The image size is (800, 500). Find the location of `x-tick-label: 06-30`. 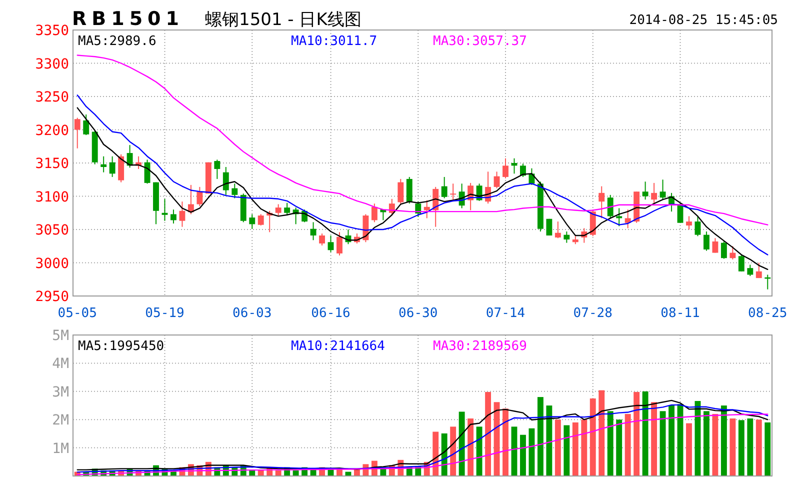

x-tick-label: 06-30 is located at coordinates (418, 313).